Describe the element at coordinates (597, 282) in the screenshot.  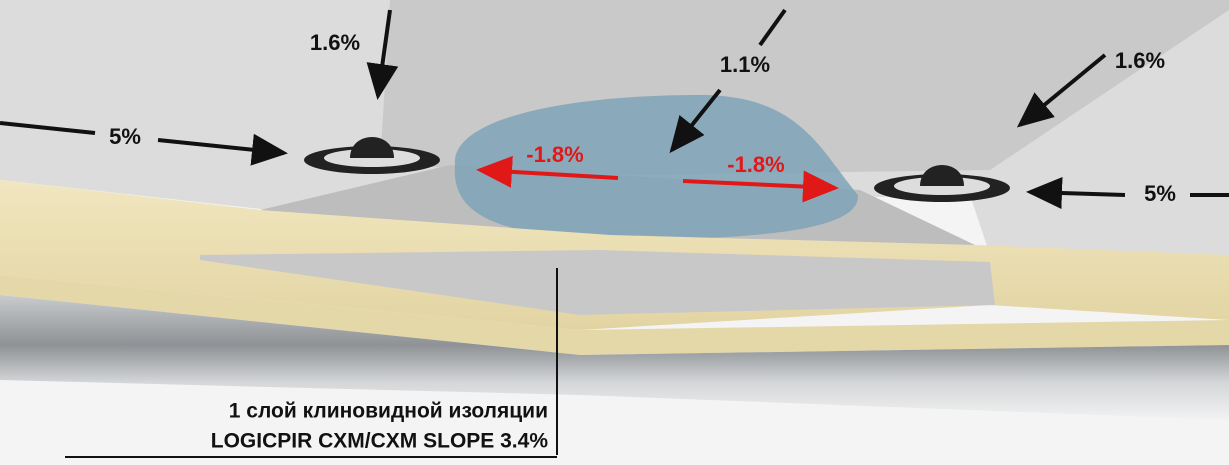
I see `wedge` at that location.